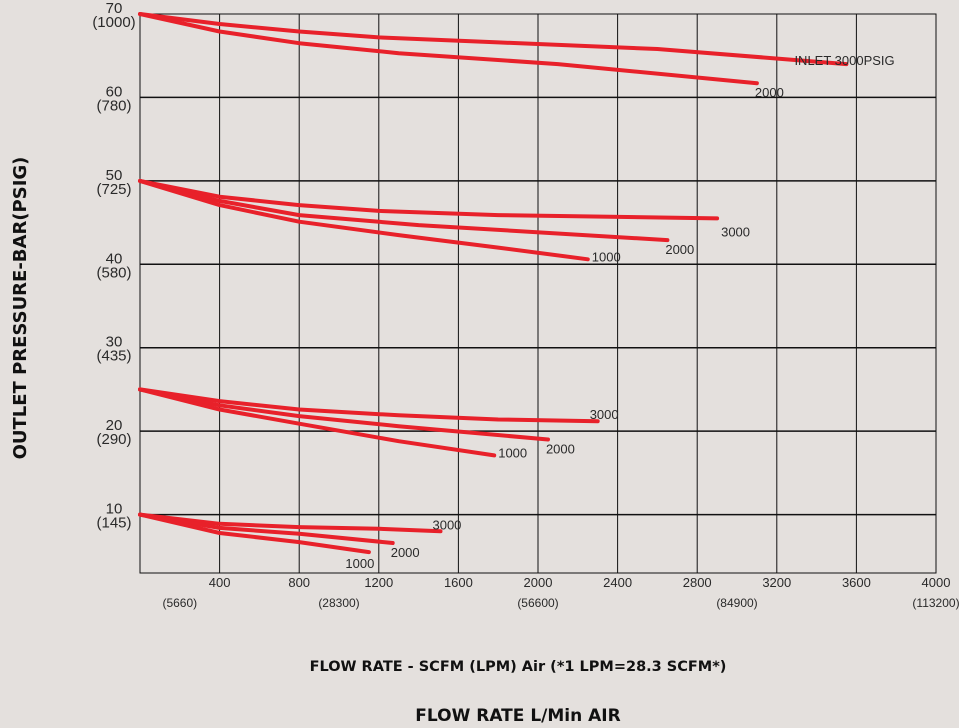  I want to click on x-tick-label: 2400, so click(617, 582).